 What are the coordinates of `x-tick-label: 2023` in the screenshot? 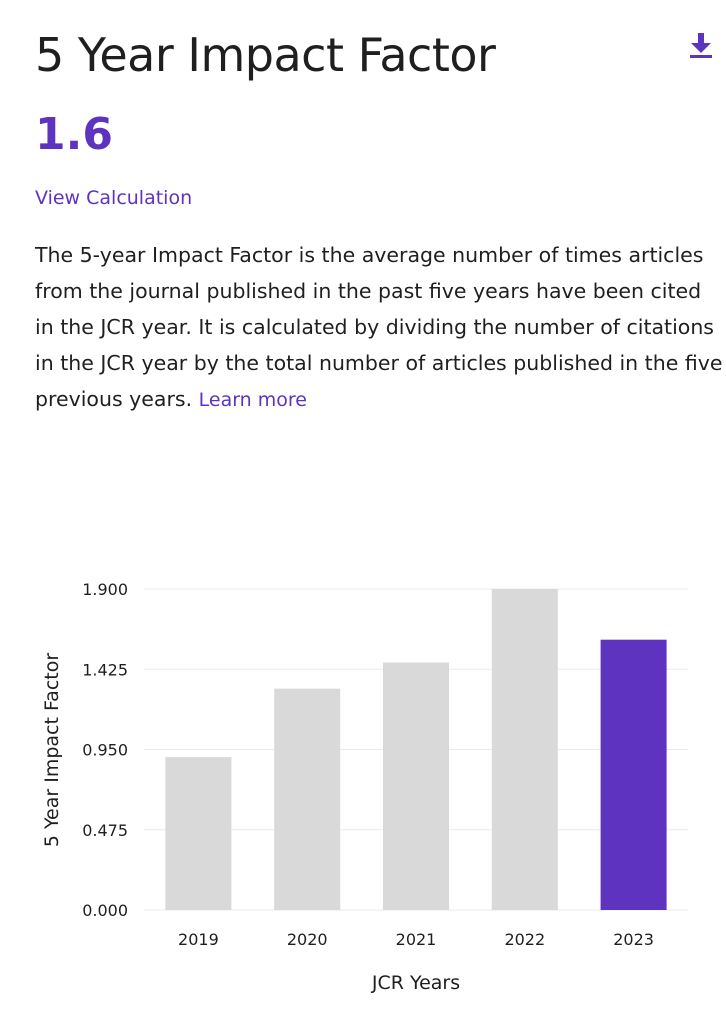 It's located at (633, 939).